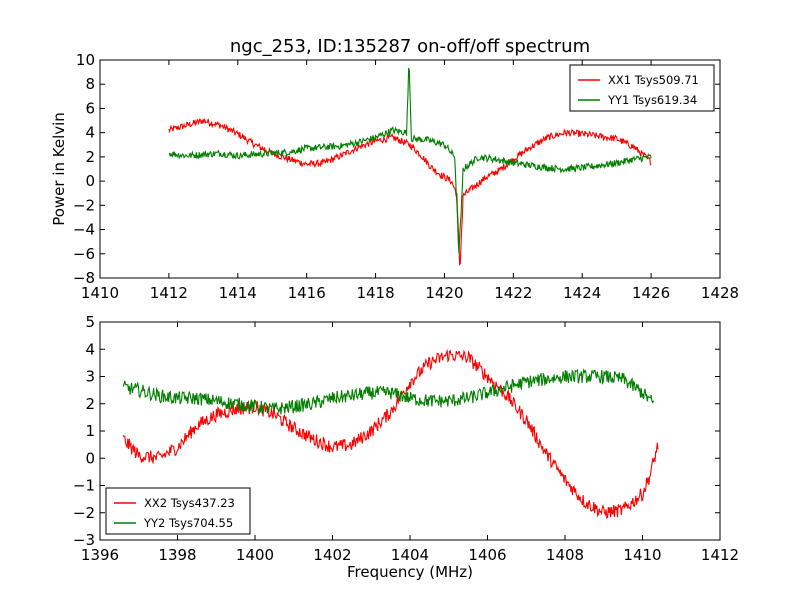 This screenshot has width=800, height=600. Describe the element at coordinates (90, 84) in the screenshot. I see `y-tick-label: 8` at that location.